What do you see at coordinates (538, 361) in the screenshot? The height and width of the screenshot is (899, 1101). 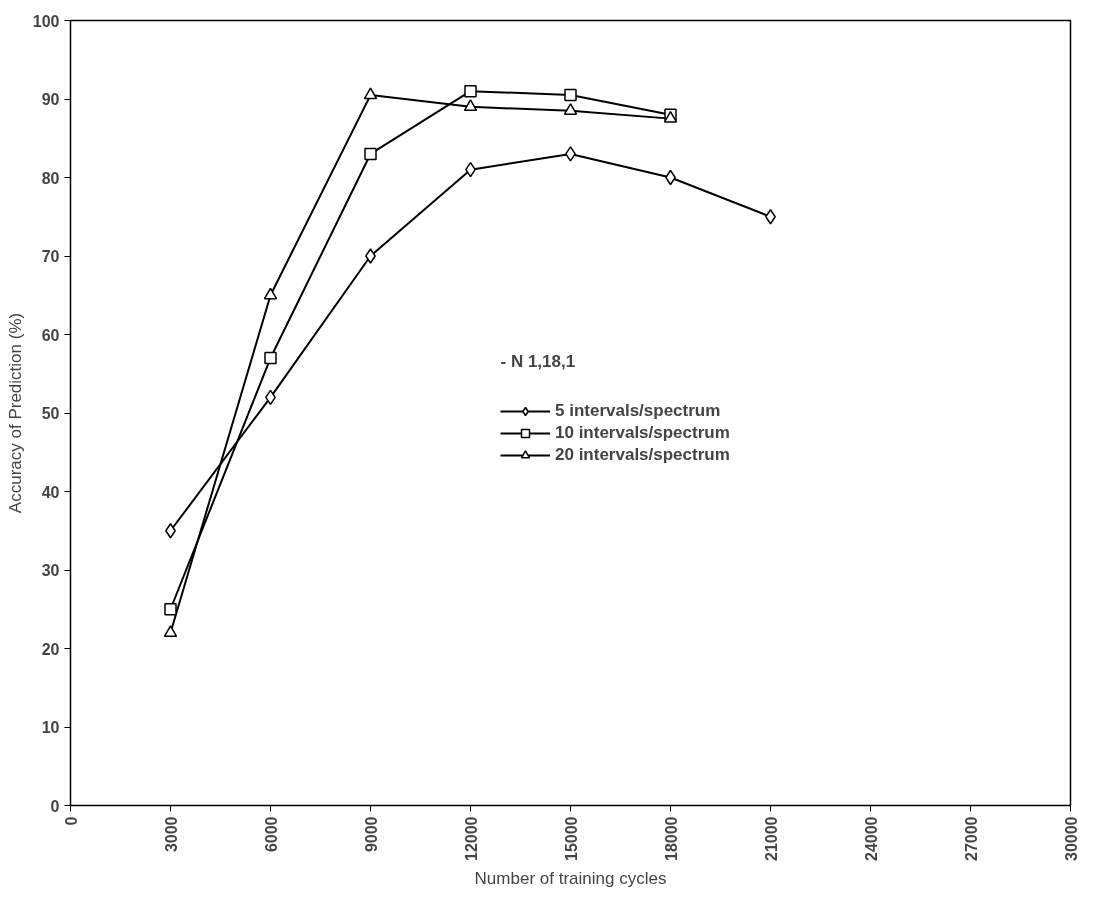 I see `annotation: - N 1,18,1` at bounding box center [538, 361].